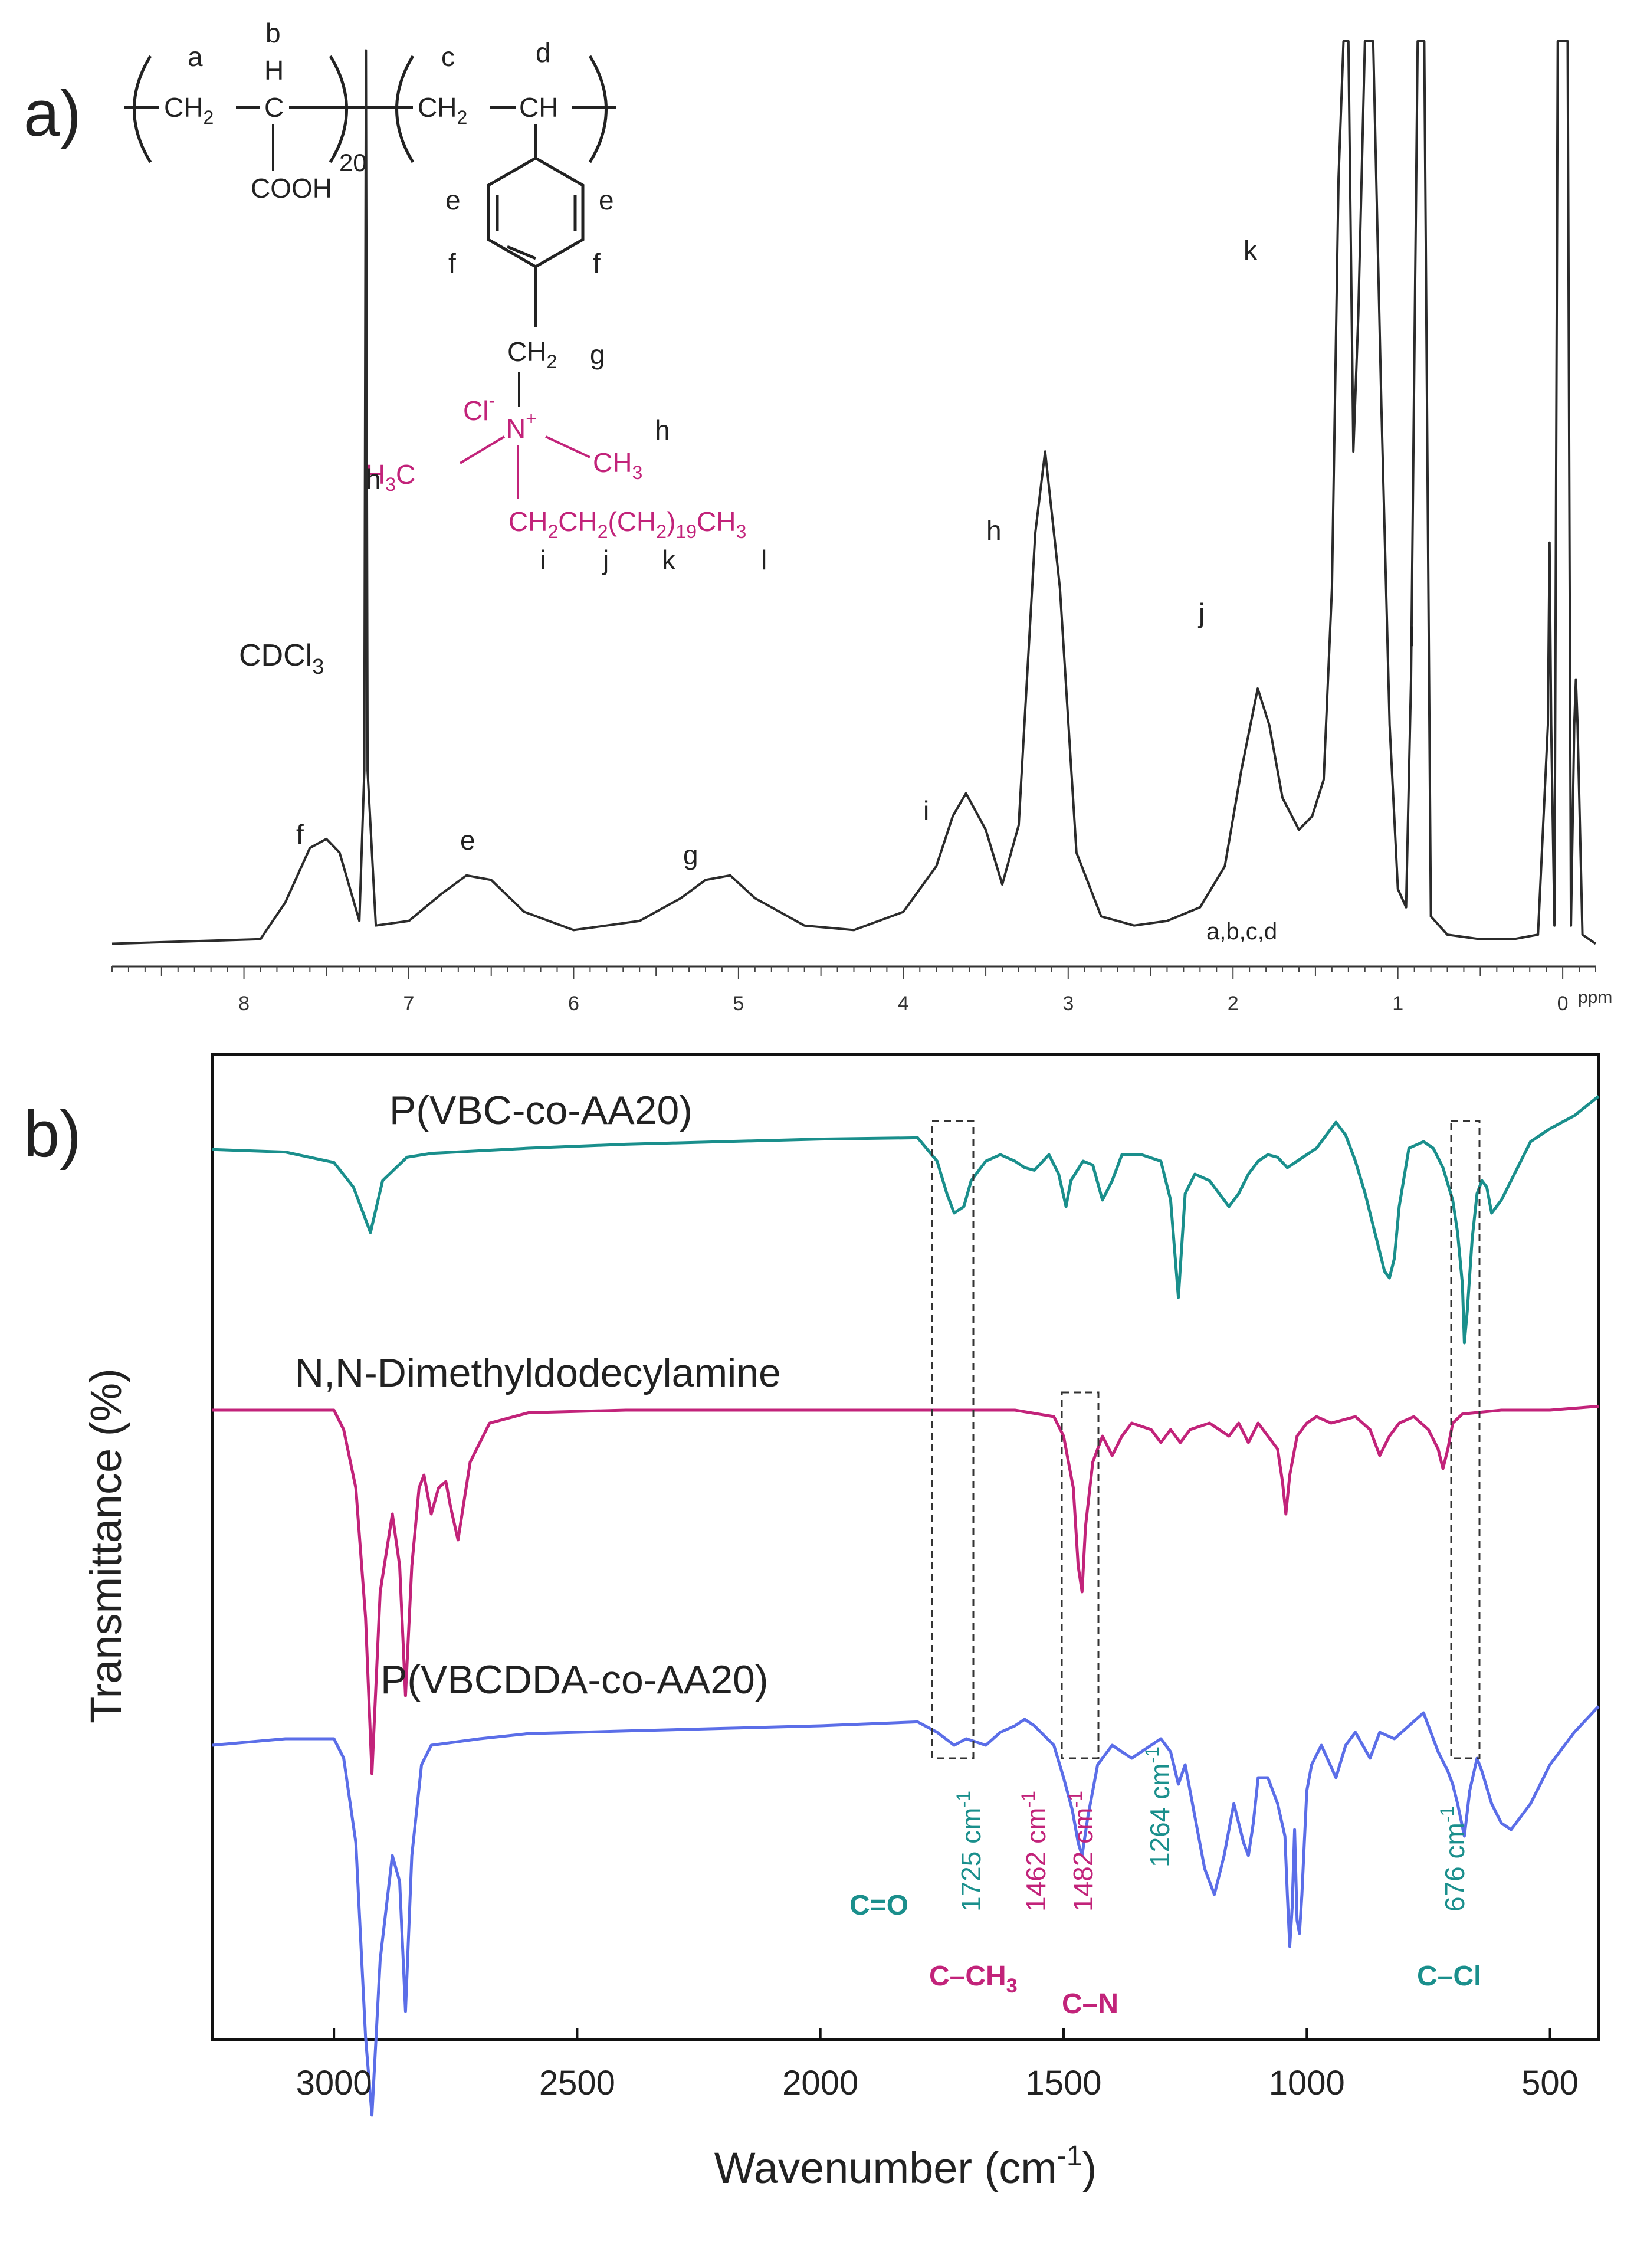 This screenshot has height=2268, width=1647. What do you see at coordinates (738, 1004) in the screenshot?
I see `nmr-tick-label: 5` at bounding box center [738, 1004].